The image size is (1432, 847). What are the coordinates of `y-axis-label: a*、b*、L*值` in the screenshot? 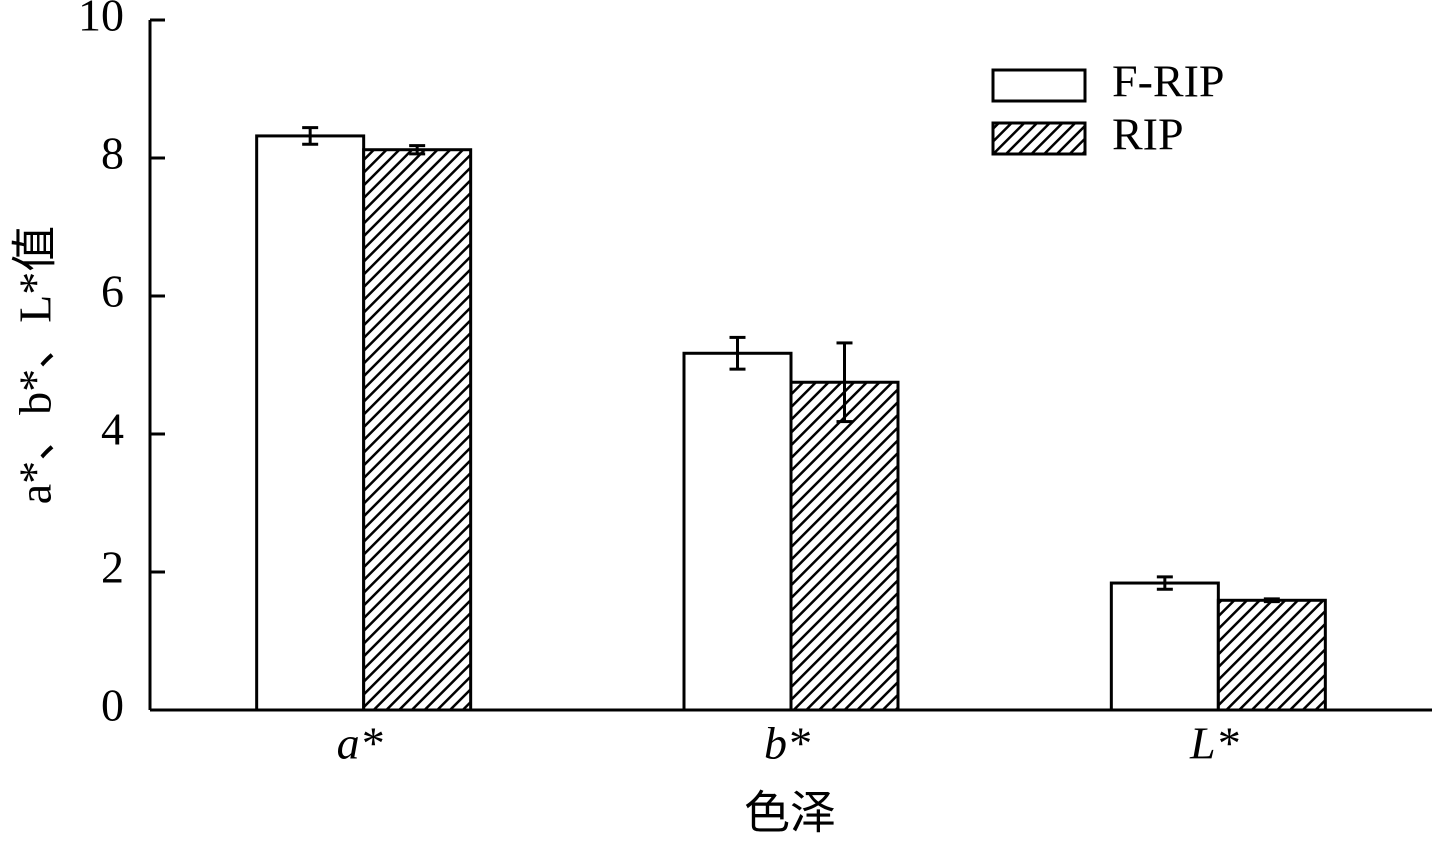 It's located at (35, 365).